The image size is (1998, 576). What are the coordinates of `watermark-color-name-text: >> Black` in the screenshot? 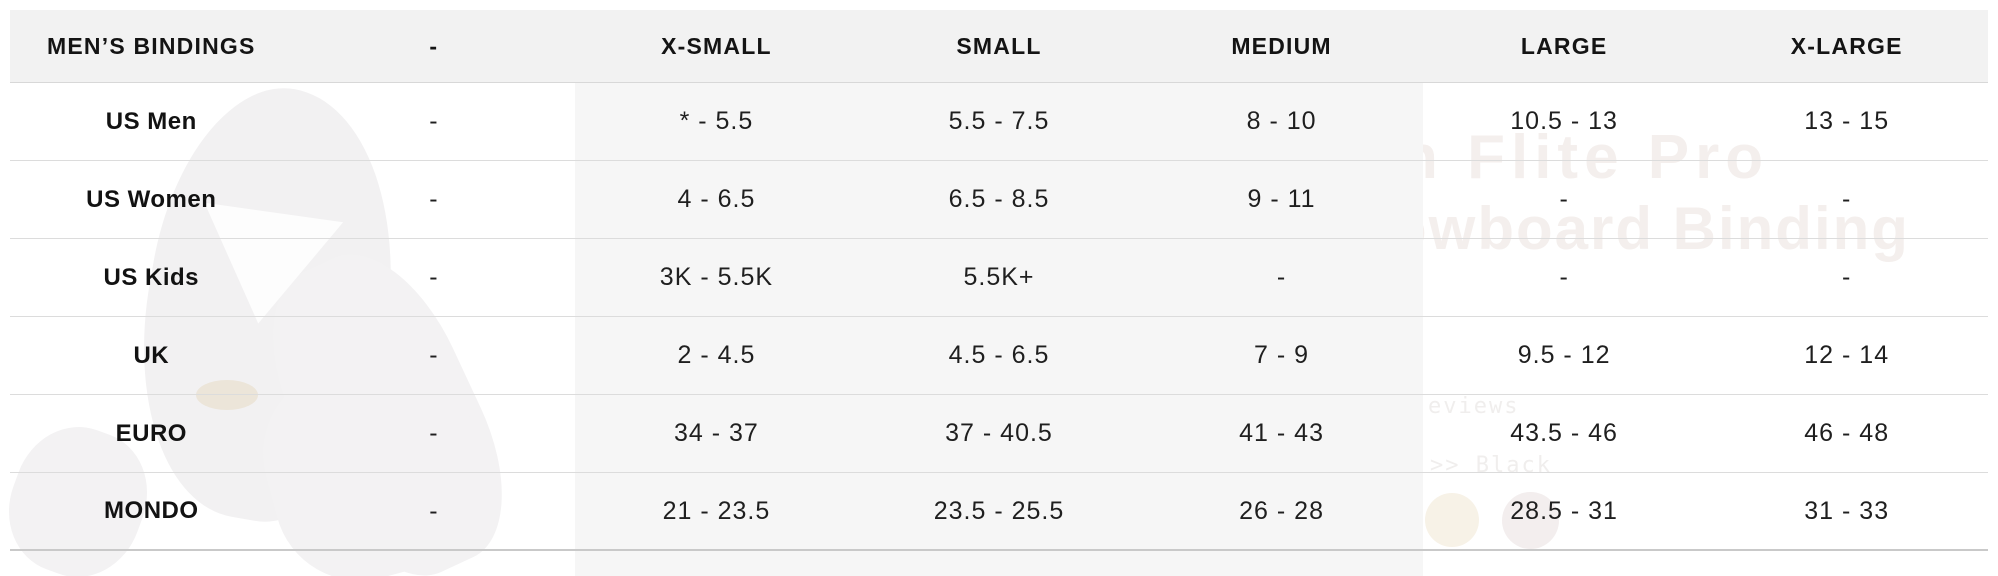 It's located at (1491, 465).